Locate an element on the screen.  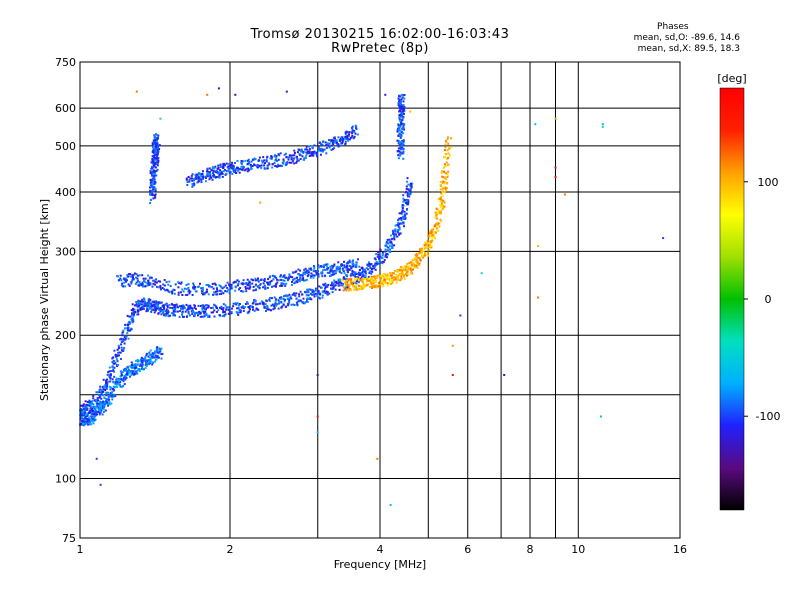
y-tick-label: 600 is located at coordinates (65, 108).